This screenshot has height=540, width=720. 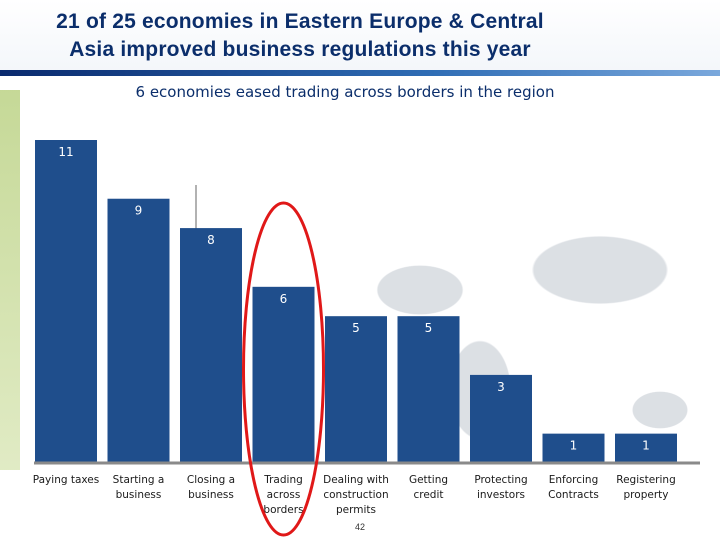 I want to click on bar-value-label: 11, so click(x=65, y=152).